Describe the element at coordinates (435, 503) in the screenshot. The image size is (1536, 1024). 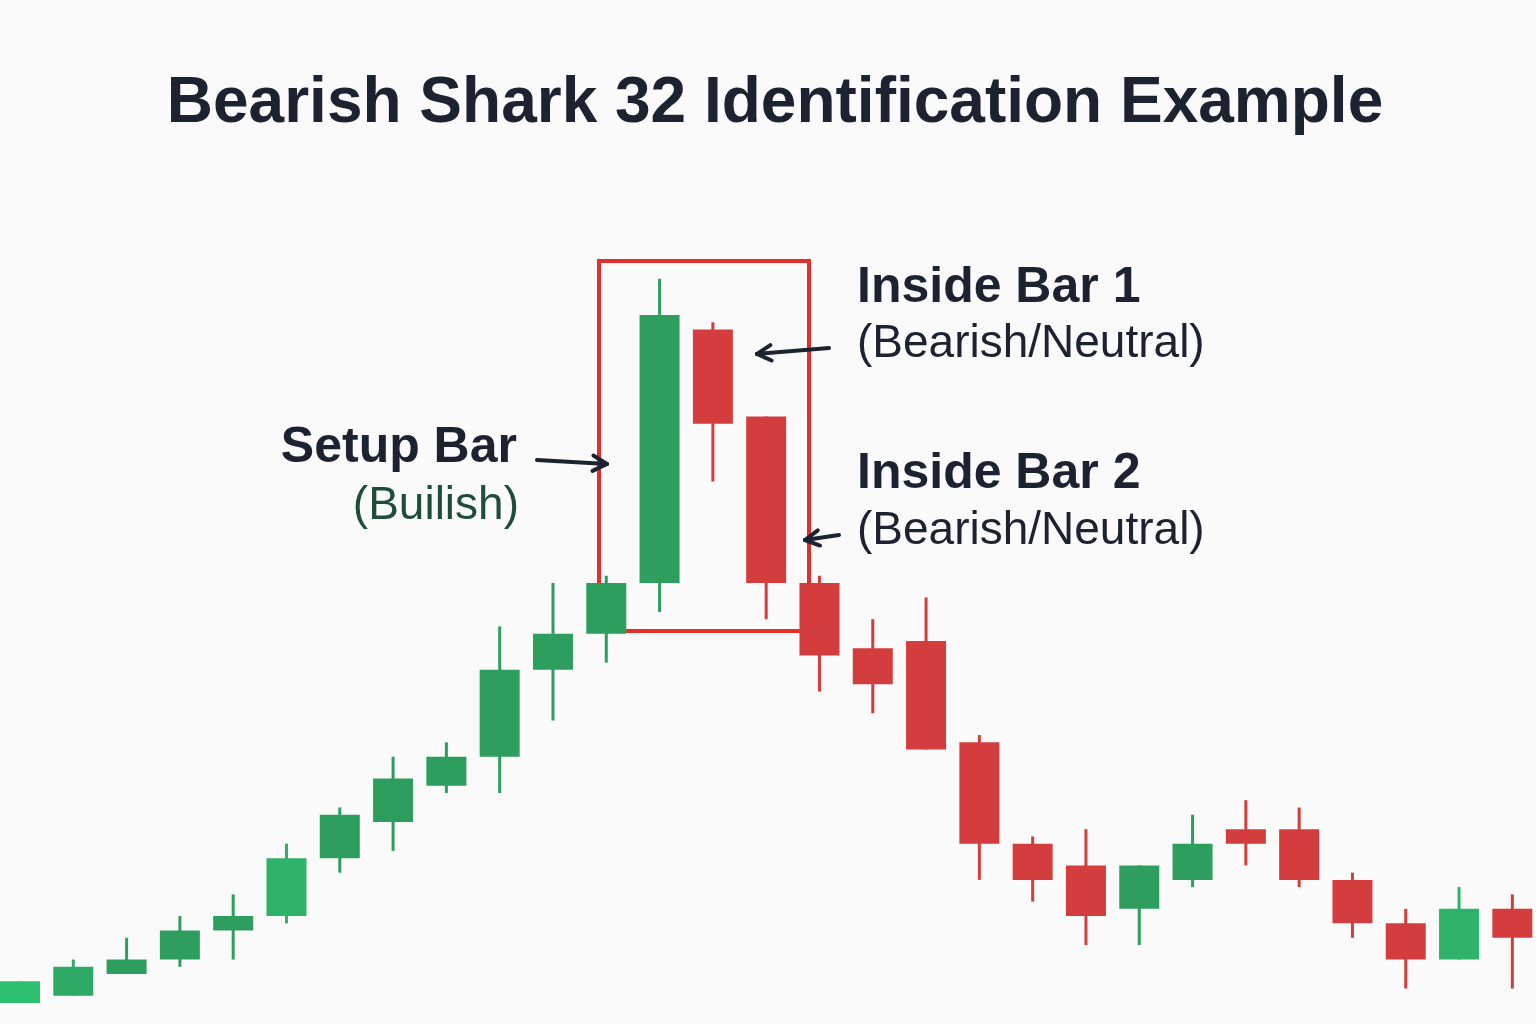
I see `annotation: (Builish)` at that location.